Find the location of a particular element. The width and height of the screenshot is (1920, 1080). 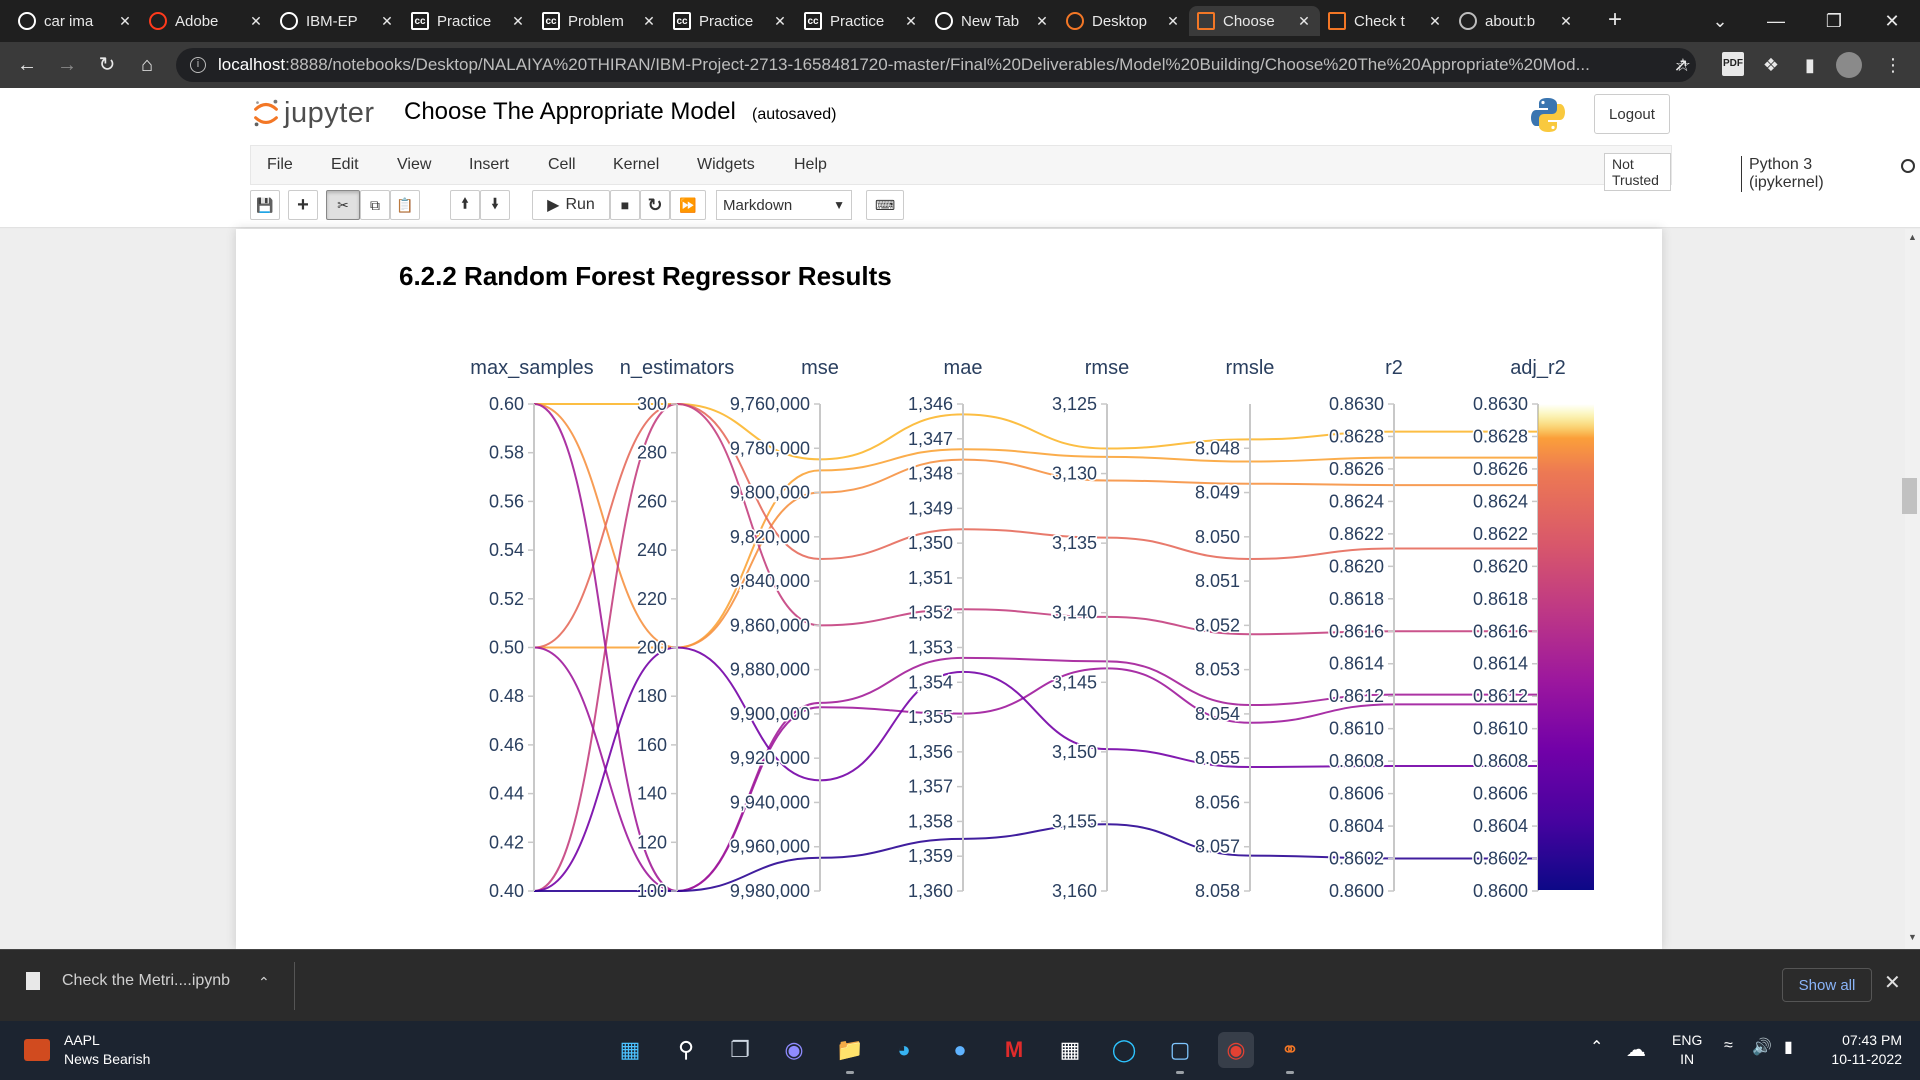

browser-tab: Adobe ✕ is located at coordinates (206, 21).